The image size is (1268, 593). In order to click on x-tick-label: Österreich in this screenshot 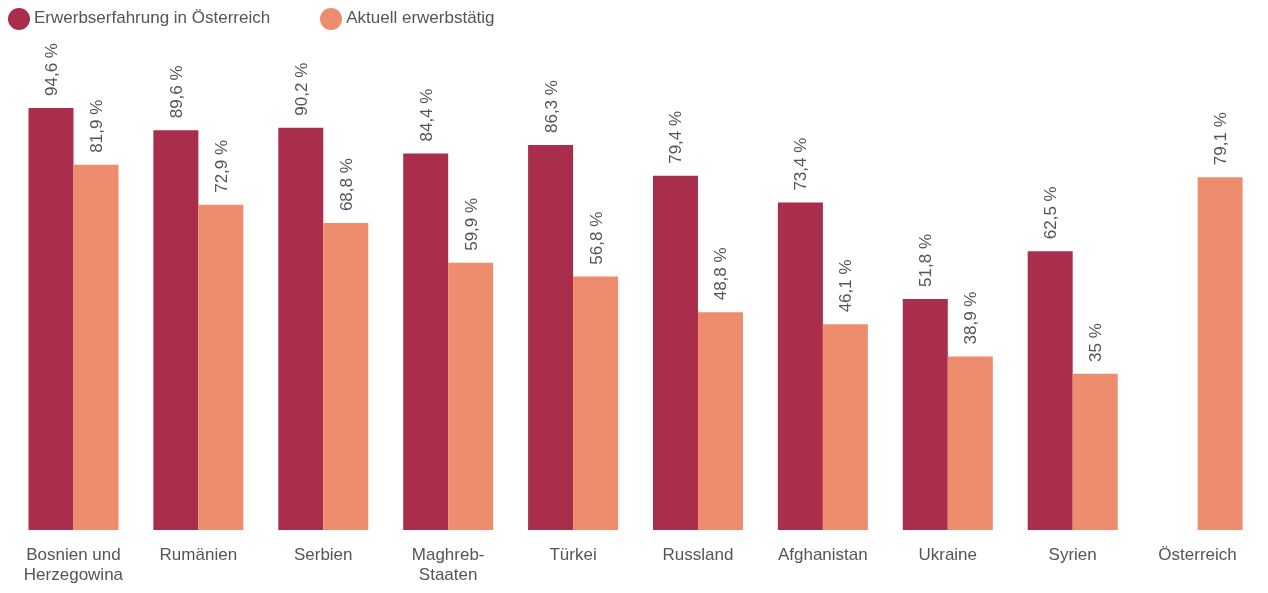, I will do `click(1197, 554)`.